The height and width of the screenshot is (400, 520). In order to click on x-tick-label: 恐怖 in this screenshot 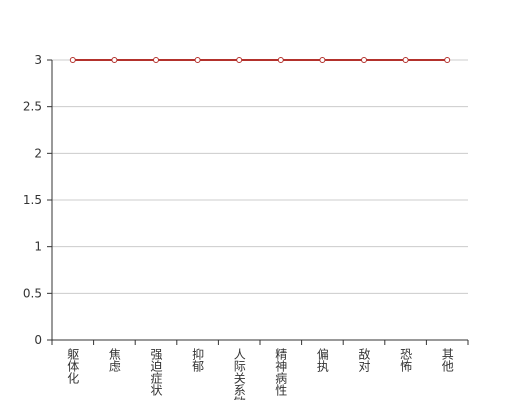, I will do `click(406, 360)`.